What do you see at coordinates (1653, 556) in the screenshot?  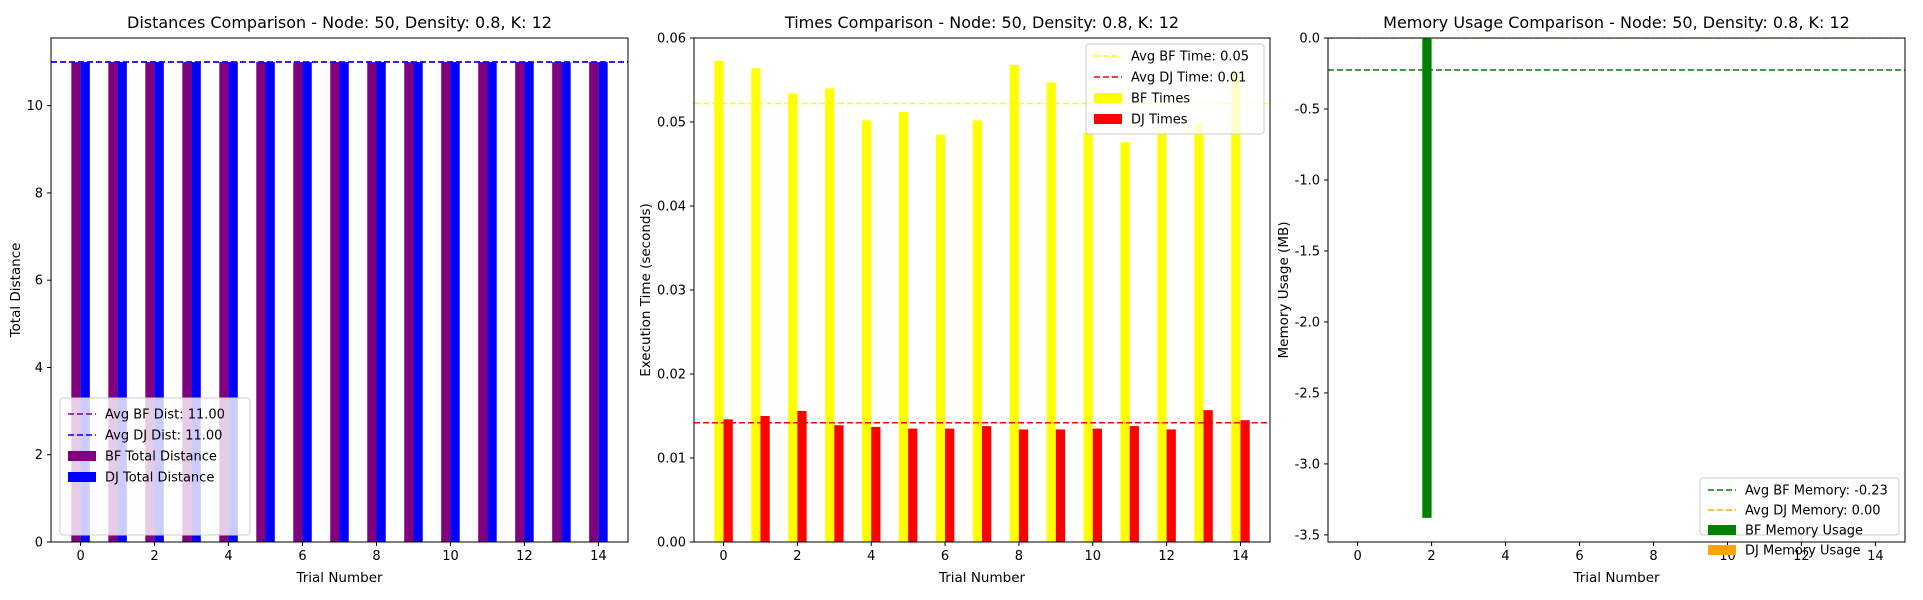 I see `x-tick-label: 8` at bounding box center [1653, 556].